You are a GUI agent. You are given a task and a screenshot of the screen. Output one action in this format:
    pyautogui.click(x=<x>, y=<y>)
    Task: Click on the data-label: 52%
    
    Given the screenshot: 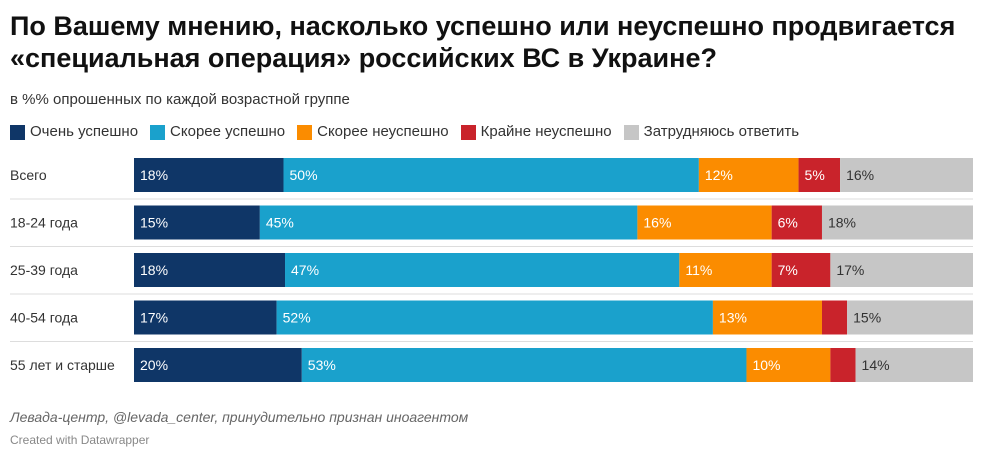 What is the action you would take?
    pyautogui.click(x=297, y=318)
    